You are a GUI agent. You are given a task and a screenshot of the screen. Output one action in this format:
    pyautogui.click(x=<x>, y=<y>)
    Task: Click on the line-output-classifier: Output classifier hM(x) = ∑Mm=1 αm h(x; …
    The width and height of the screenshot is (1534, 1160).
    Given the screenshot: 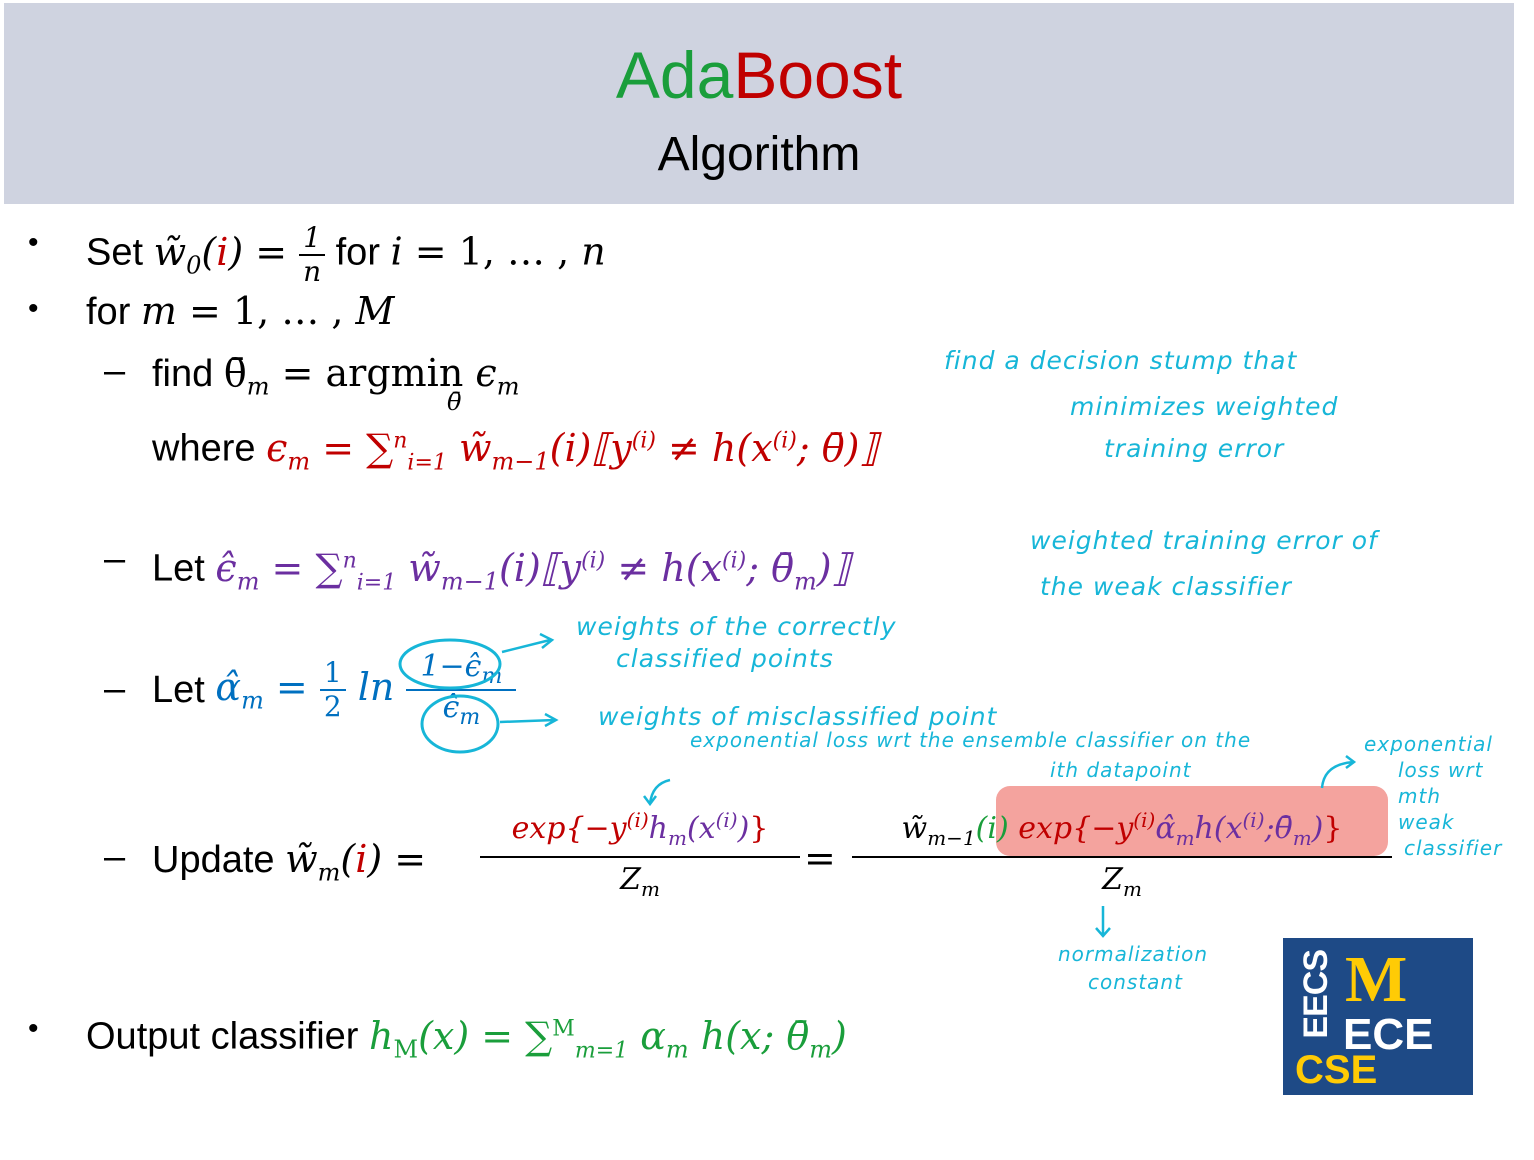 What is the action you would take?
    pyautogui.click(x=466, y=1040)
    